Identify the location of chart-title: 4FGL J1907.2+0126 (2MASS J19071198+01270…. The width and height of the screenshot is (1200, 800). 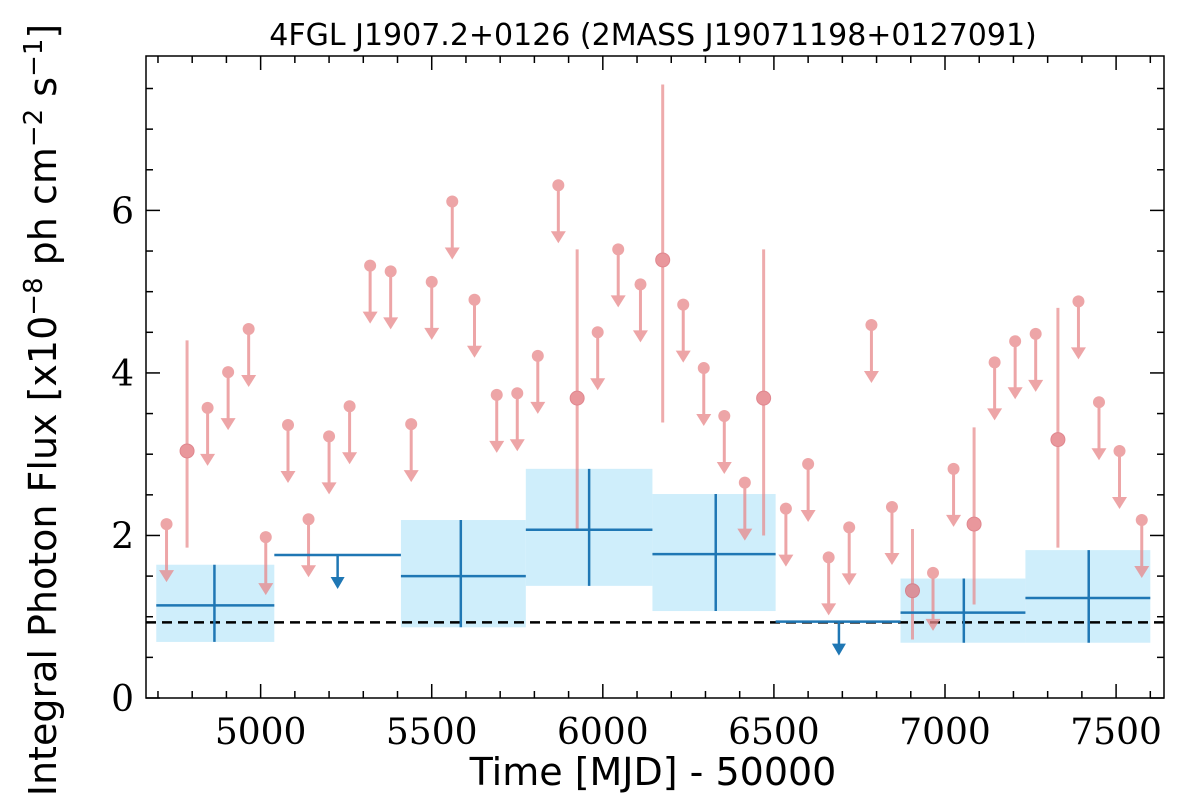
(653, 35).